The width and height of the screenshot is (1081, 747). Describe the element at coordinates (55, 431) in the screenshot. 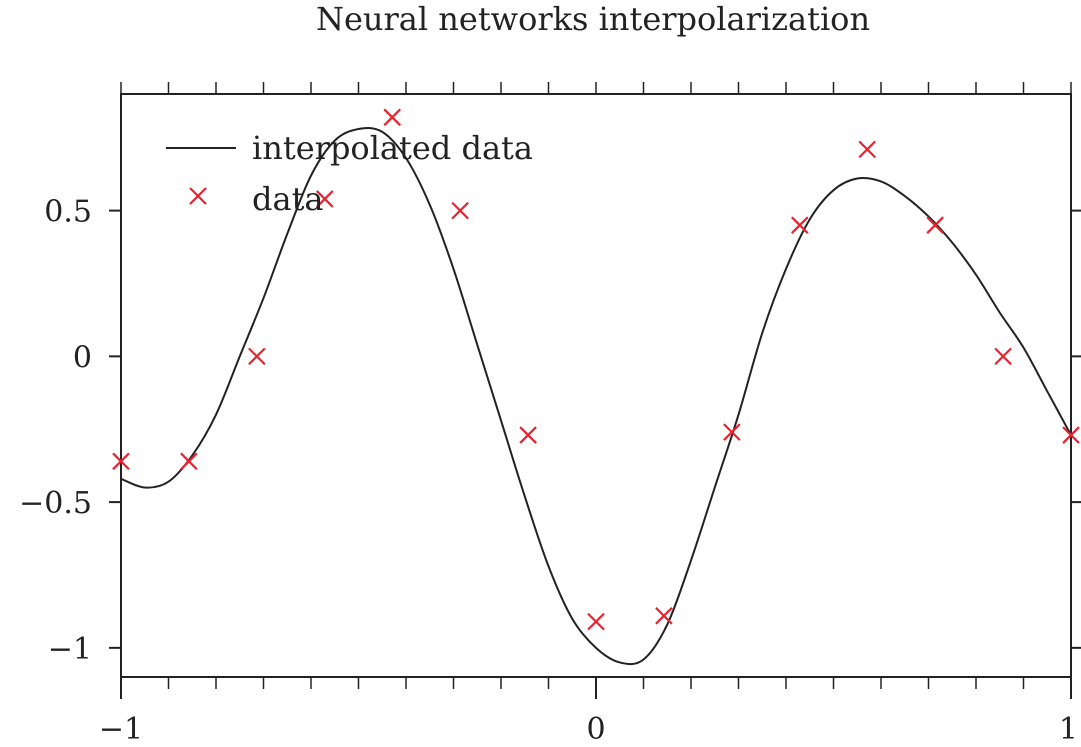

I see `y-tick-labels: 0.5 0 −0.5 −1` at that location.